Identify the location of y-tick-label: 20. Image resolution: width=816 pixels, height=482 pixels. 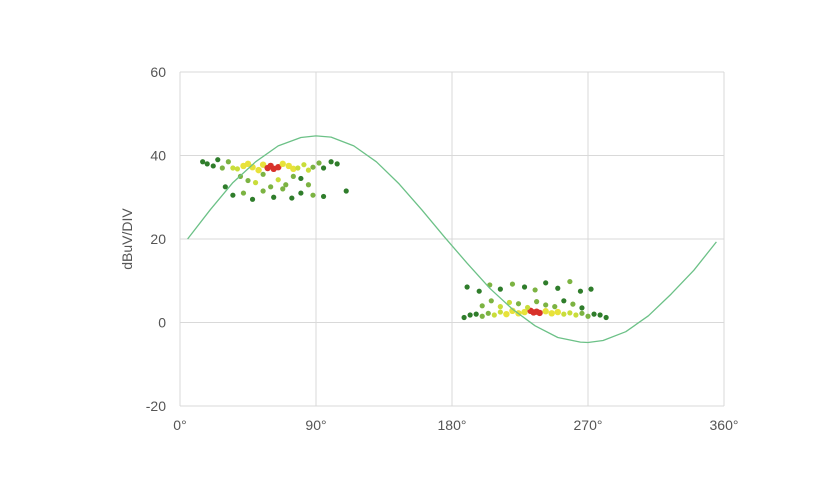
(158, 239).